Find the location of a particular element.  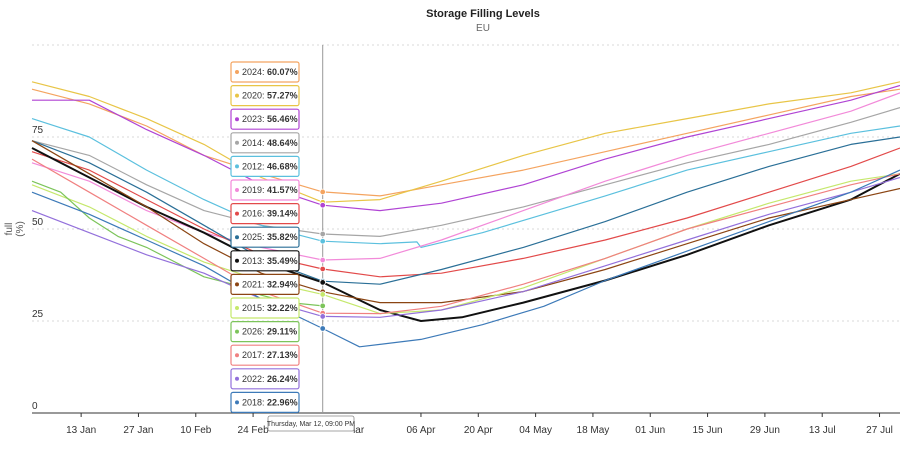

tooltip-series-value: 32.94% is located at coordinates (282, 284).